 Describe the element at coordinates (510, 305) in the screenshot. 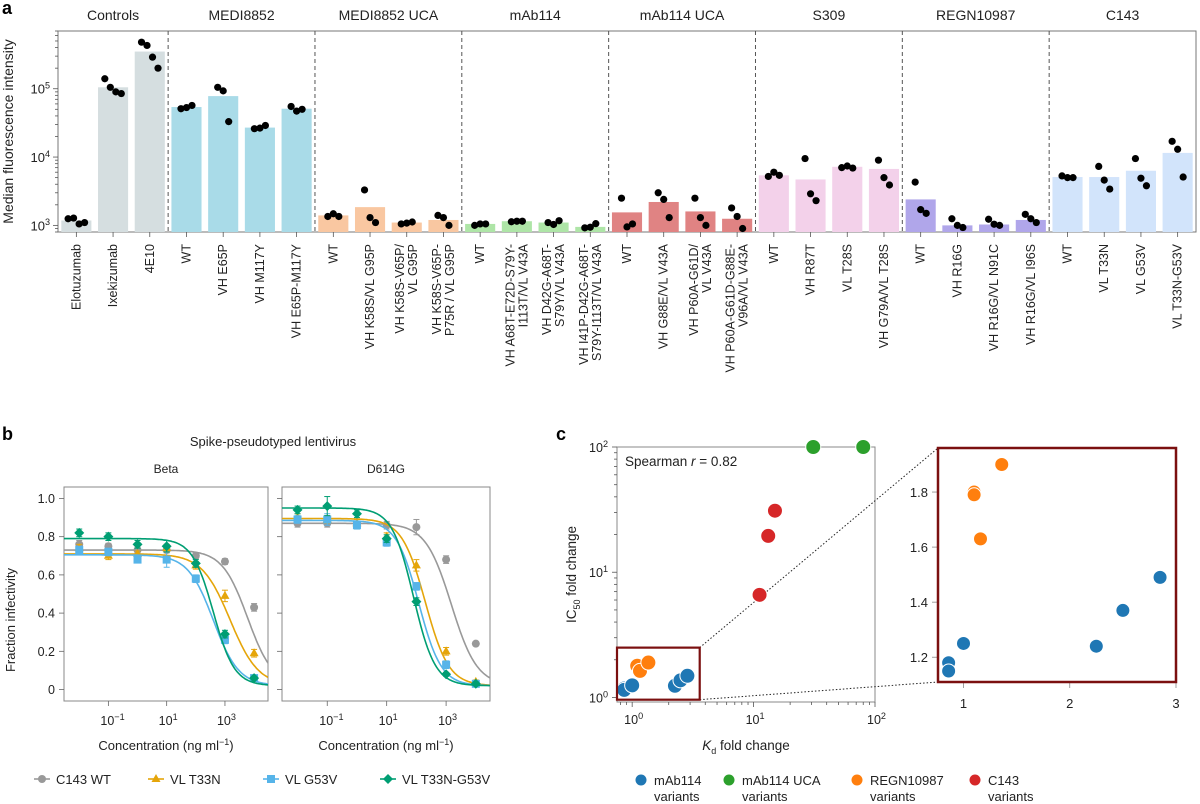

I see `x-tick-label: VH A68T-E72D-S79Y-` at that location.